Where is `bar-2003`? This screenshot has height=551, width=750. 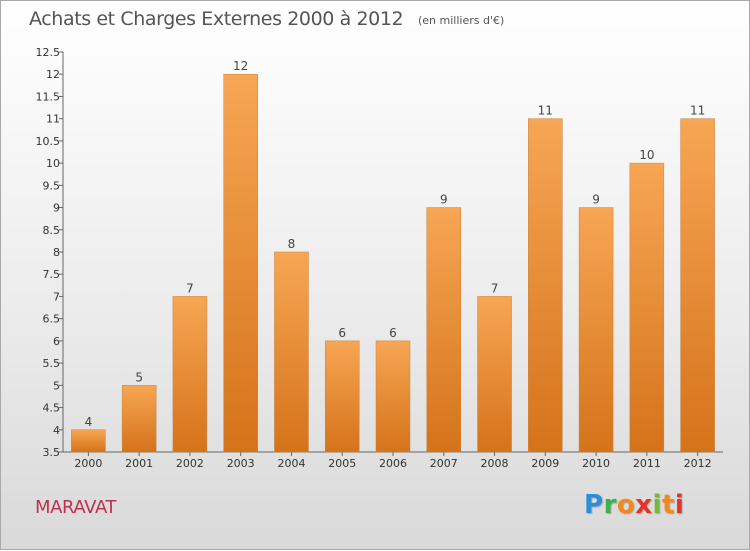
bar-2003 is located at coordinates (240, 263).